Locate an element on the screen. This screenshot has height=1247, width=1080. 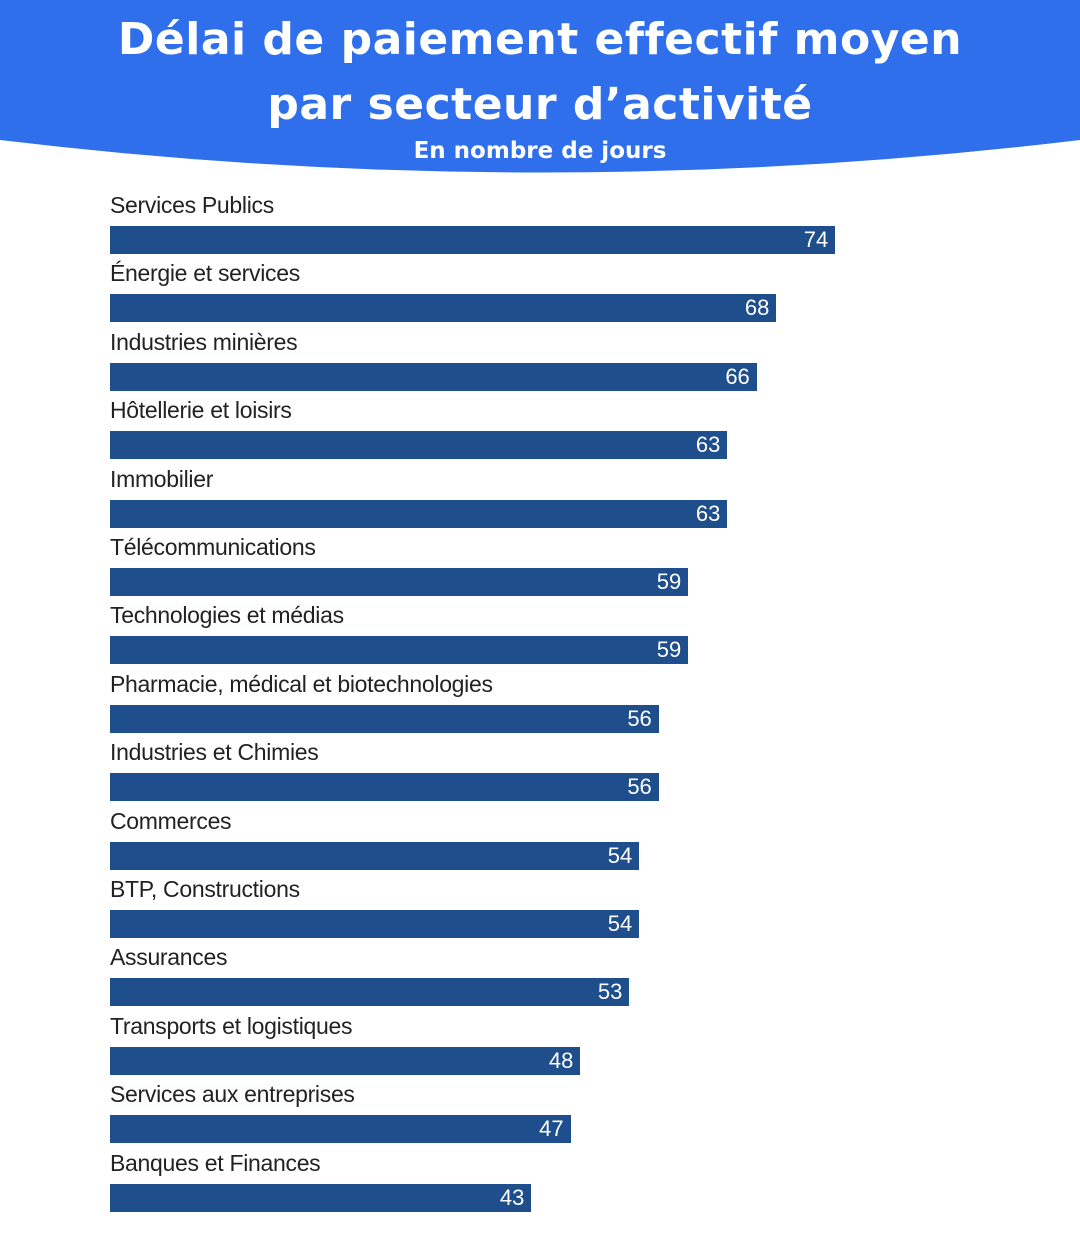
bar-value-label: 48 is located at coordinates (561, 1060).